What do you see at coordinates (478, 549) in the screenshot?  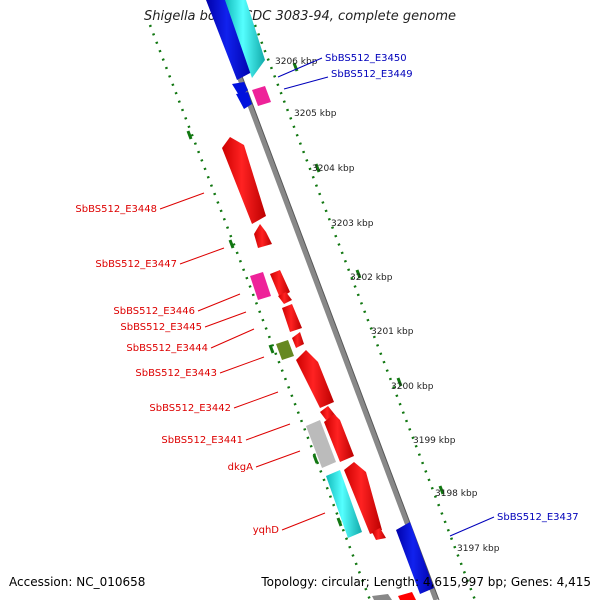 I see `scale-label: 3197 kbp` at bounding box center [478, 549].